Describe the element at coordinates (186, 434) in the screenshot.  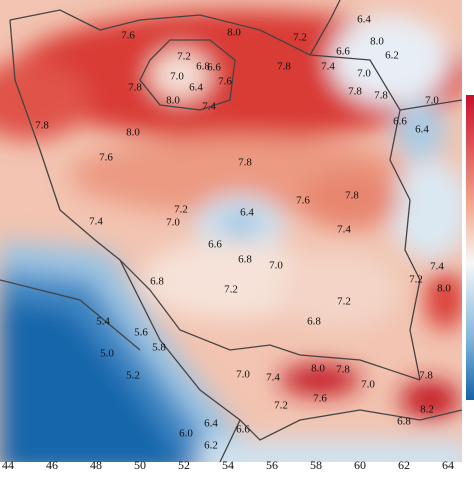
I see `contour-label: 6.0` at that location.